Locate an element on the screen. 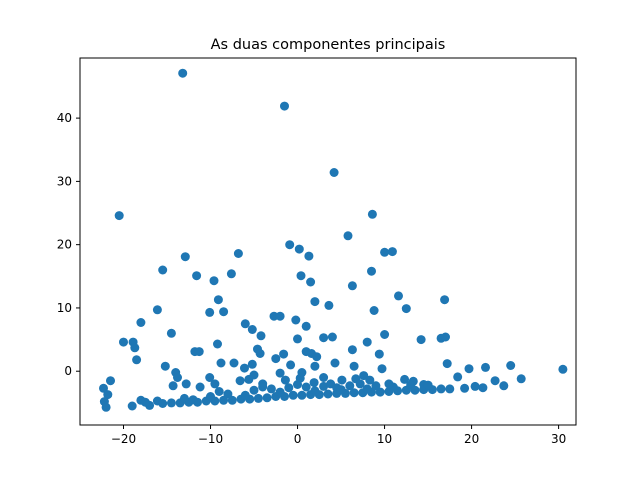 This screenshot has width=640, height=478. y-tick-label: 10 is located at coordinates (64, 308).